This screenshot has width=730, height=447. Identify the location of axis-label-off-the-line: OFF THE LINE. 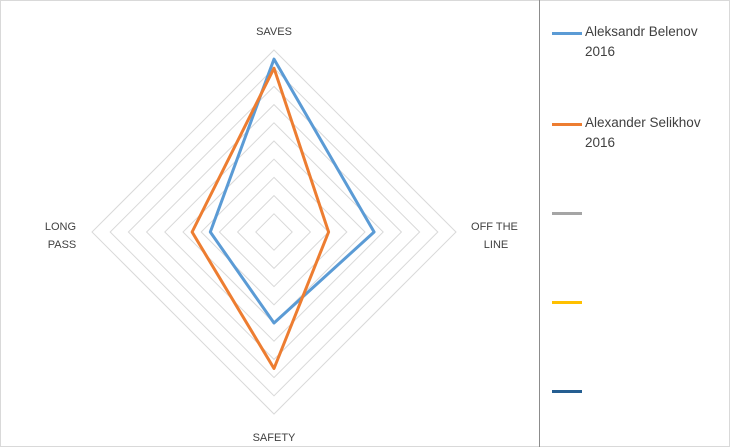
(496, 236).